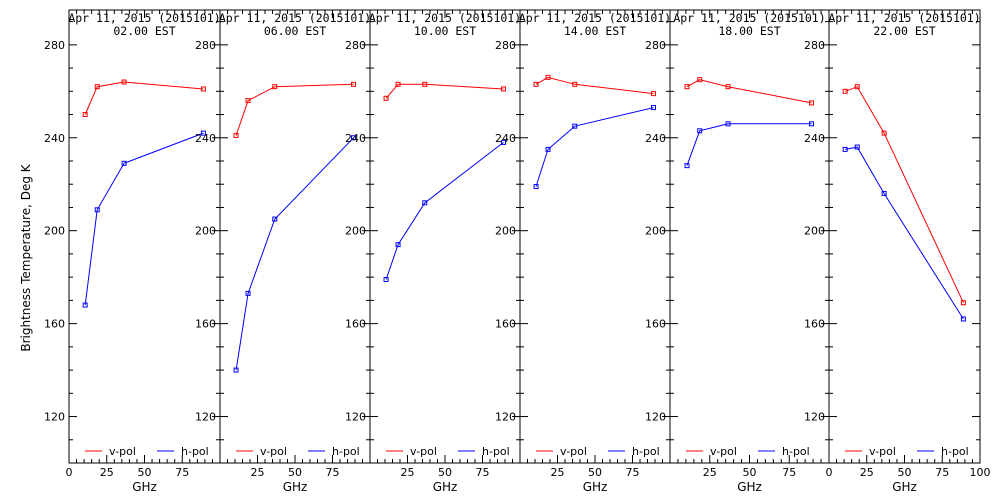 The height and width of the screenshot is (500, 1000). What do you see at coordinates (904, 236) in the screenshot?
I see `panel-frame` at bounding box center [904, 236].